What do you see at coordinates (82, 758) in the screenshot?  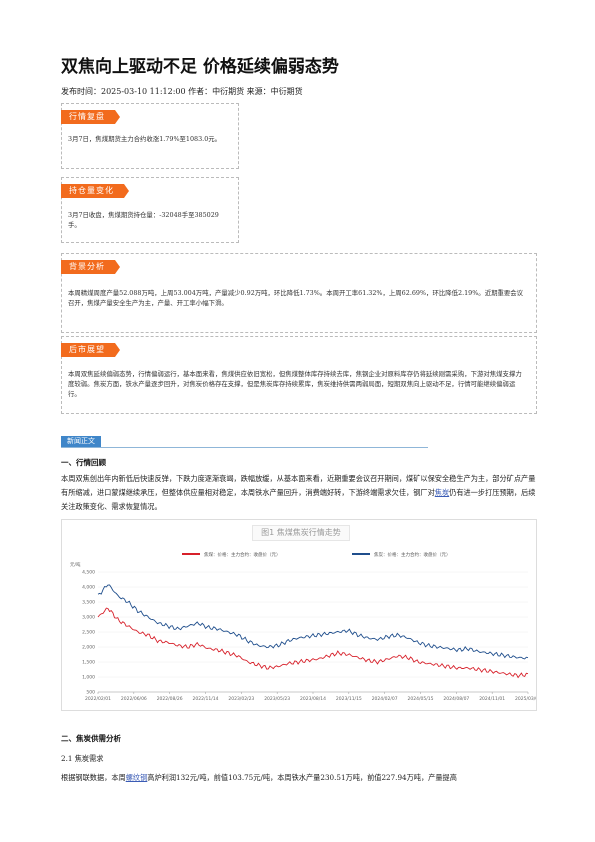 I see `subheading-coke-demand: 2.1 焦炭需求` at bounding box center [82, 758].